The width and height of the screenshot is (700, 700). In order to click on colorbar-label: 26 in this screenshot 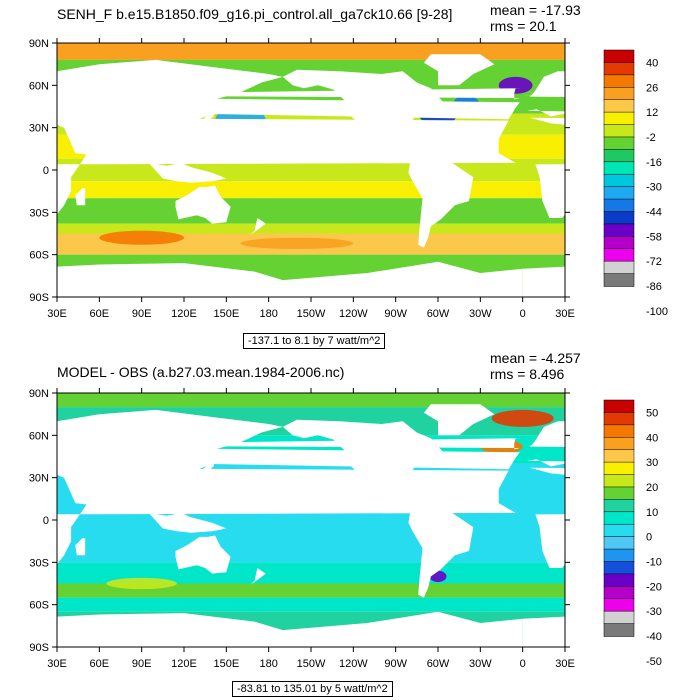, I will do `click(652, 88)`.